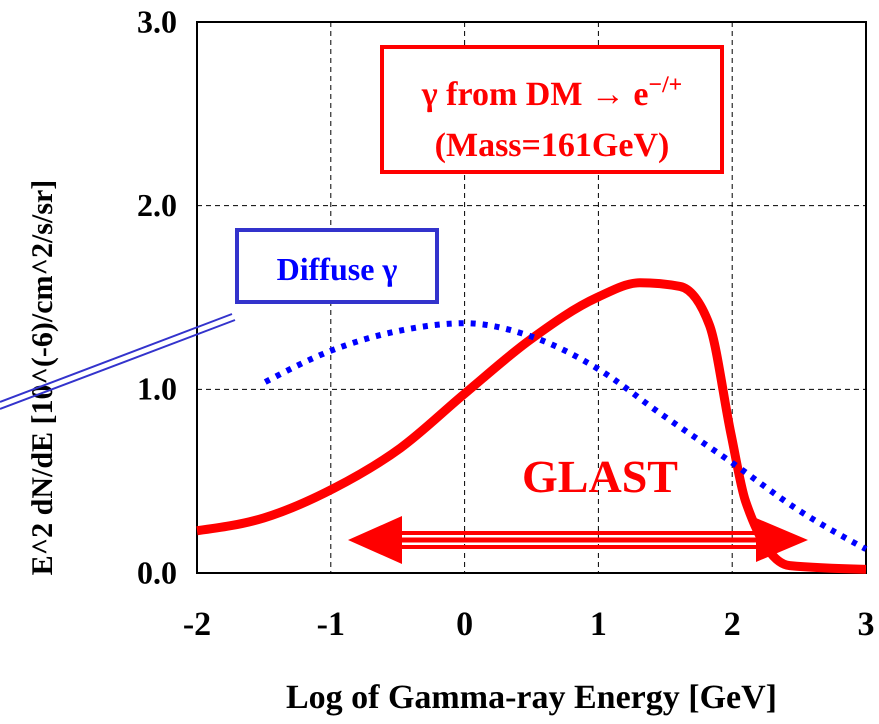 This screenshot has height=724, width=879. What do you see at coordinates (552, 145) in the screenshot?
I see `annotation: (Mass=161GeV)` at bounding box center [552, 145].